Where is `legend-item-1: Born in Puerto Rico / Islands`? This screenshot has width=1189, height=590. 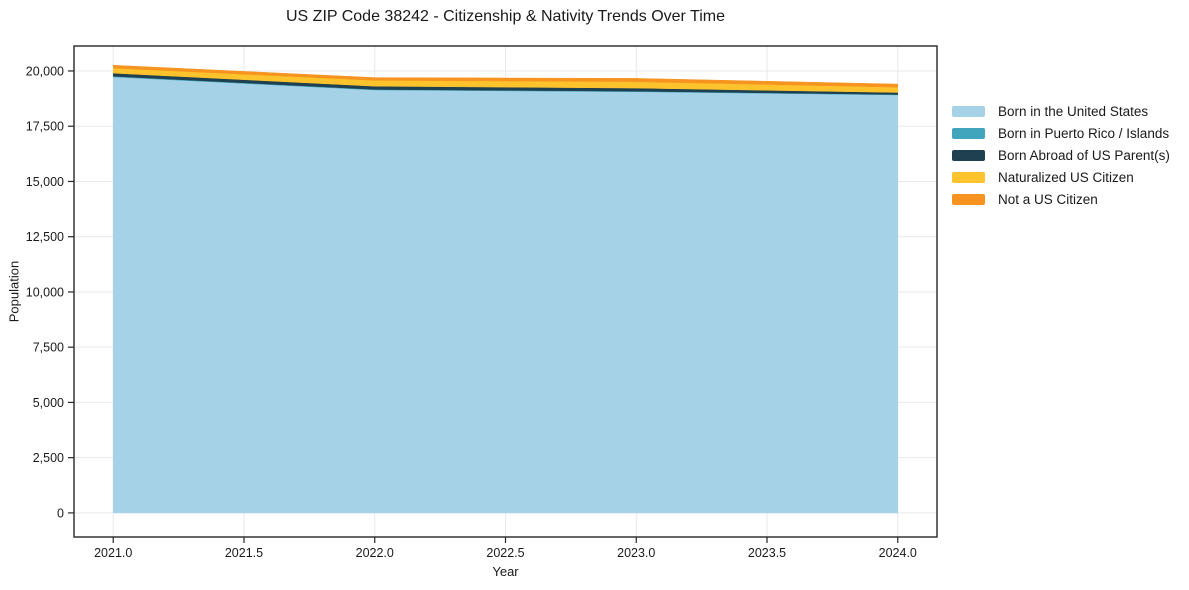 legend-item-1: Born in Puerto Rico / Islands is located at coordinates (1061, 133).